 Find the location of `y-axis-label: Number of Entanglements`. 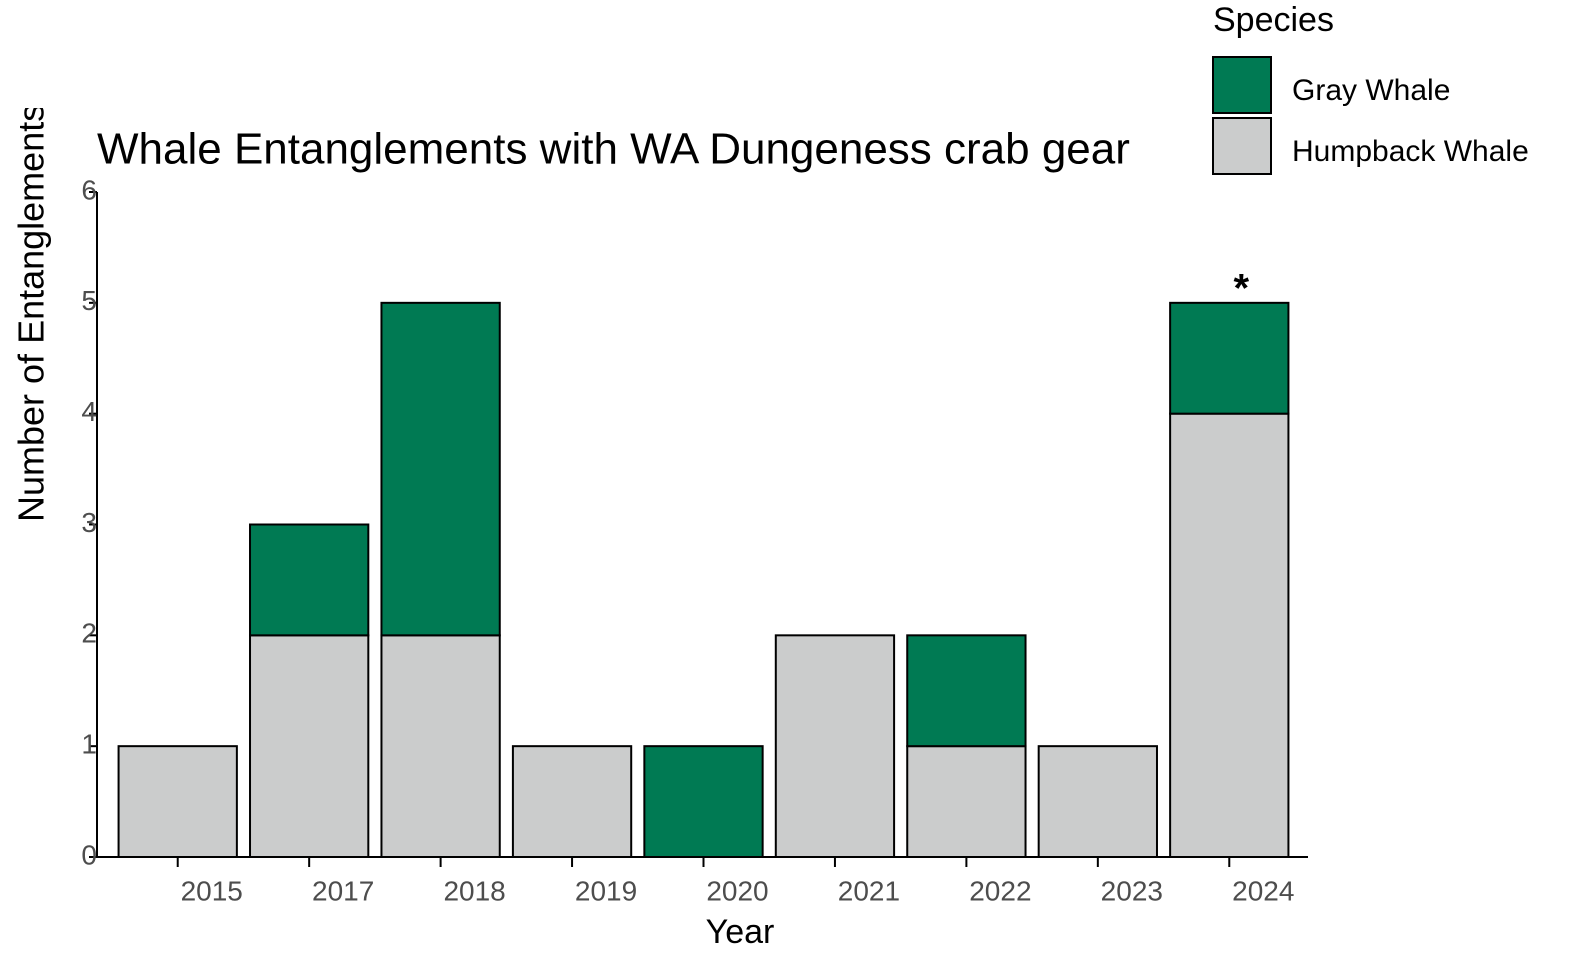

y-axis-label: Number of Entanglements is located at coordinates (31, 313).